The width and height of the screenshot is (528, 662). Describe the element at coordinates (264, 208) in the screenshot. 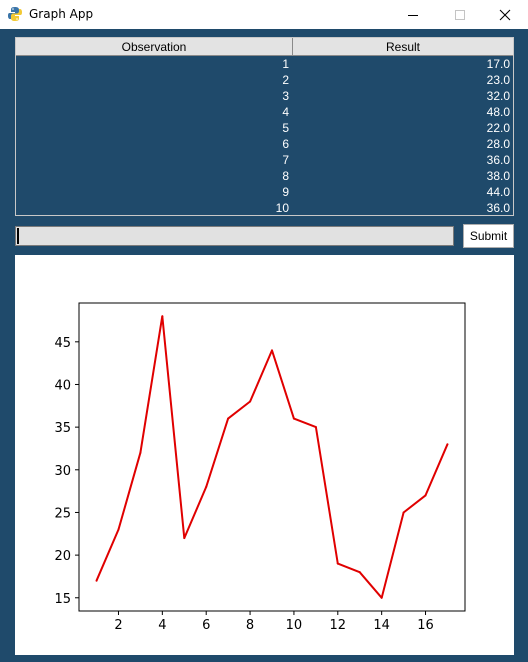

I see `table-row: 10 36.0` at that location.